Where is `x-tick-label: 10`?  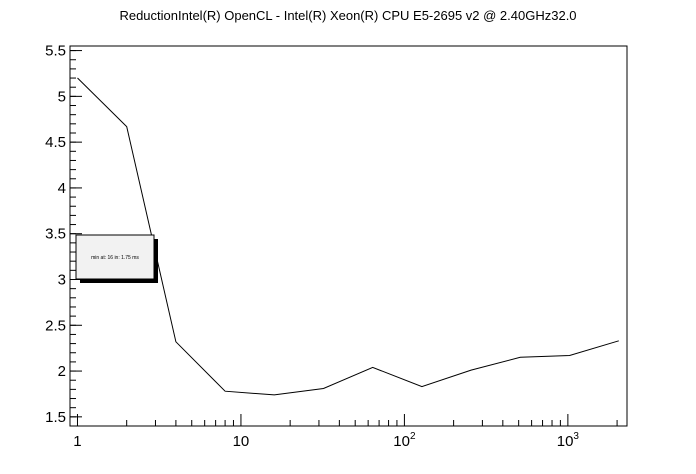 x-tick-label: 10 is located at coordinates (241, 441).